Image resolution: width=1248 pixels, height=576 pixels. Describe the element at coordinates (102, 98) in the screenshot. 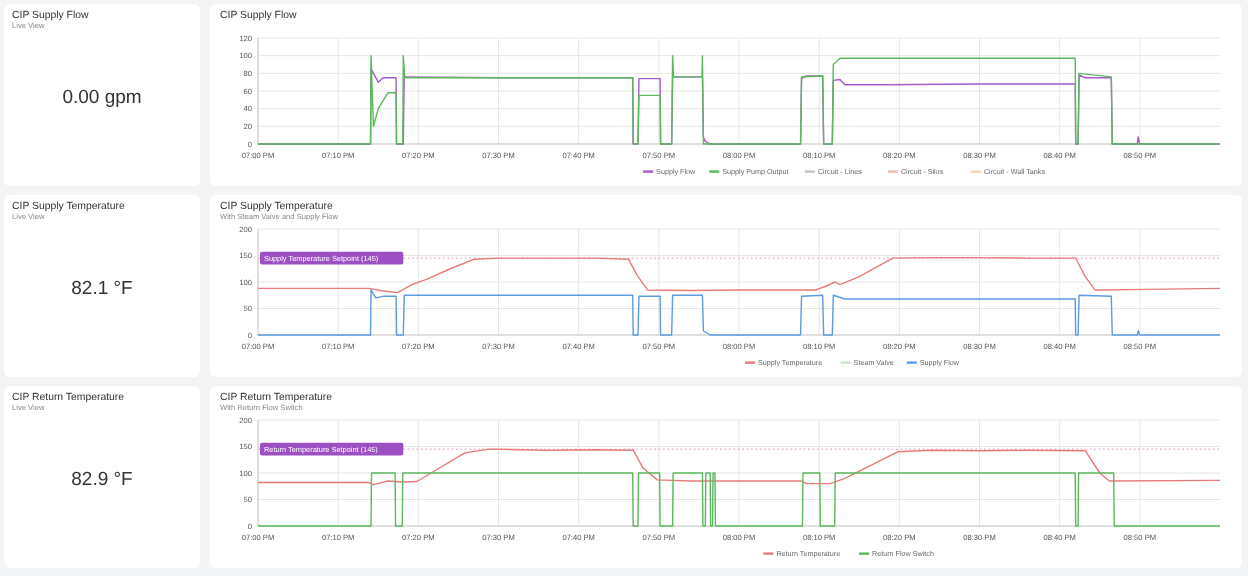

I see `text: 0.00 gpm` at that location.